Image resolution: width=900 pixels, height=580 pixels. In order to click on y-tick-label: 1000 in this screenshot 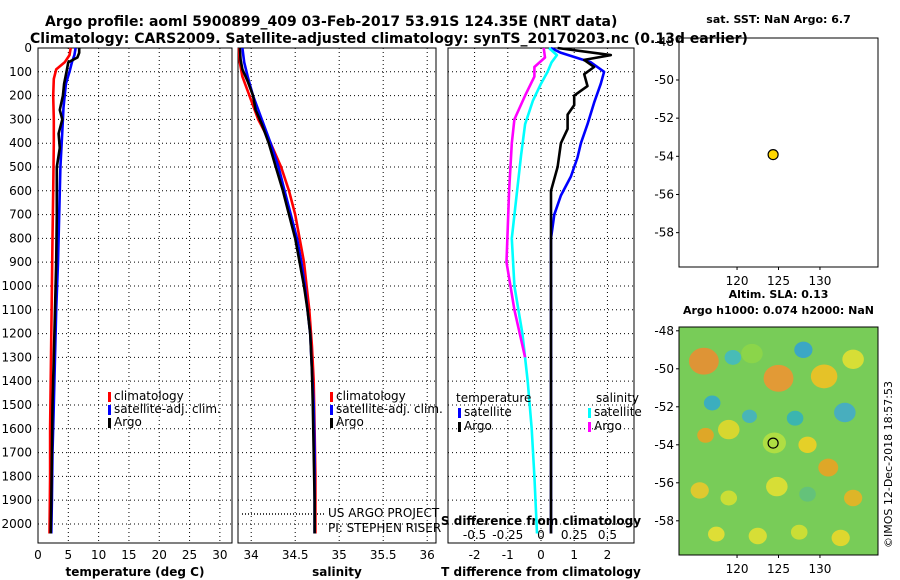, I will do `click(16, 286)`.